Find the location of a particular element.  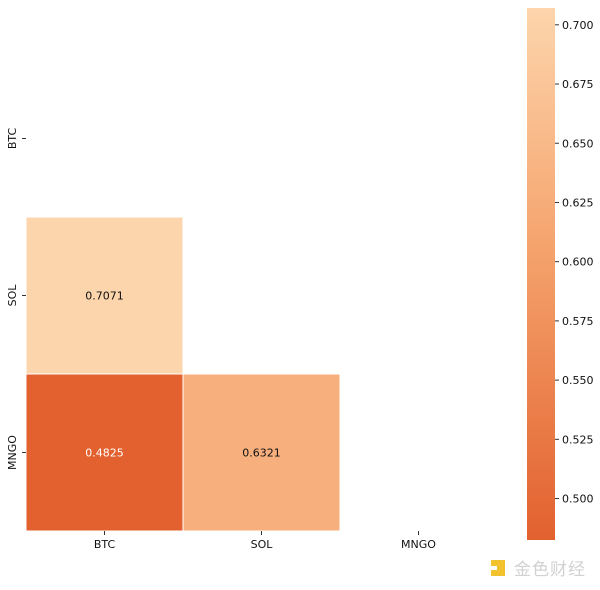

x-tick-label: BTC is located at coordinates (105, 544).